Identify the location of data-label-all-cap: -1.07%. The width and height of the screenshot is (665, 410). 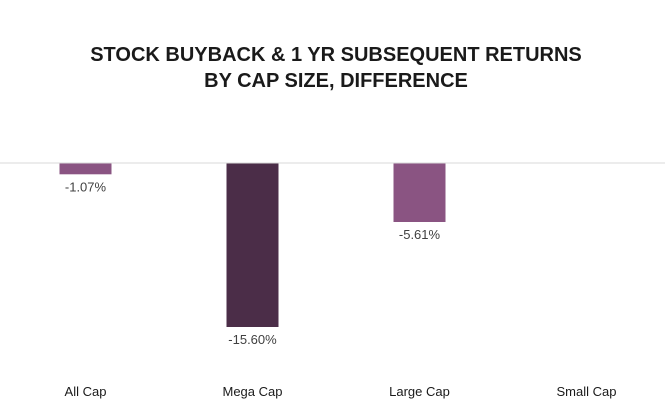
(86, 186).